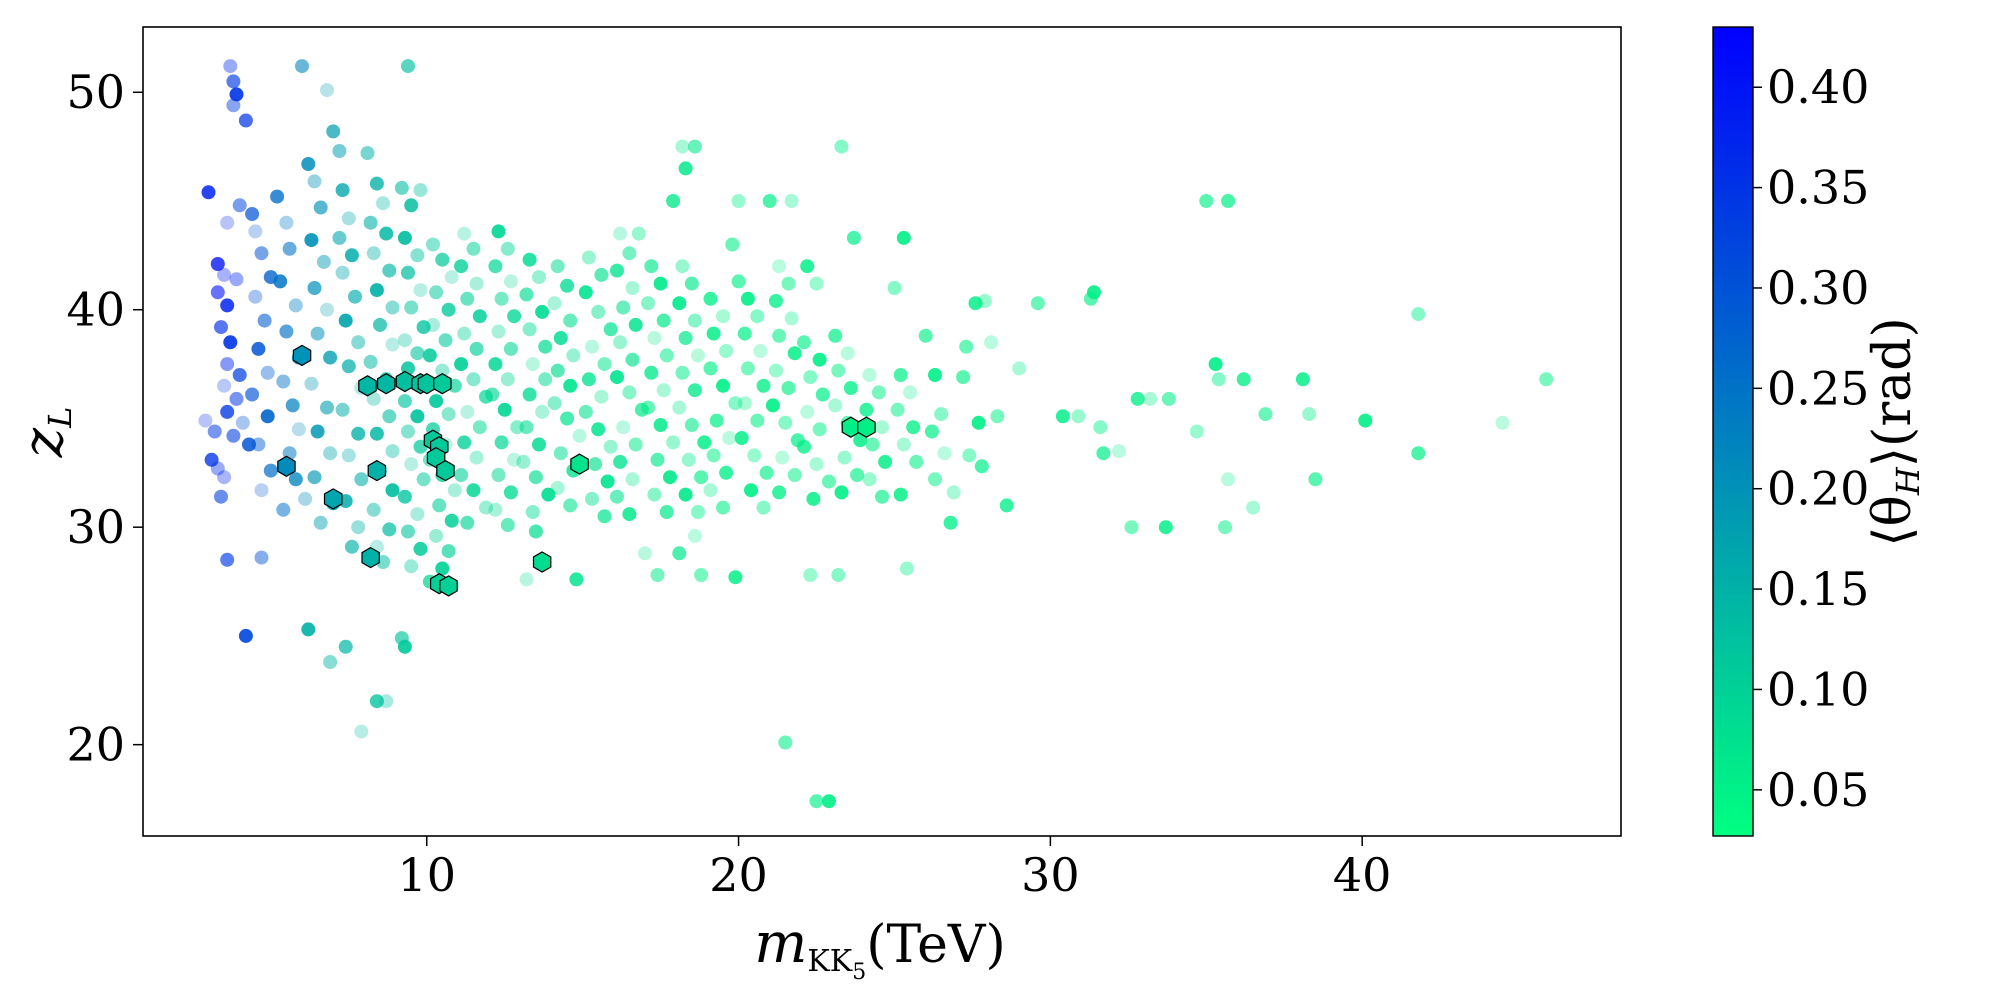  What do you see at coordinates (1895, 432) in the screenshot?
I see `colorbar-label: ⟨θH⟩(rad)` at bounding box center [1895, 432].